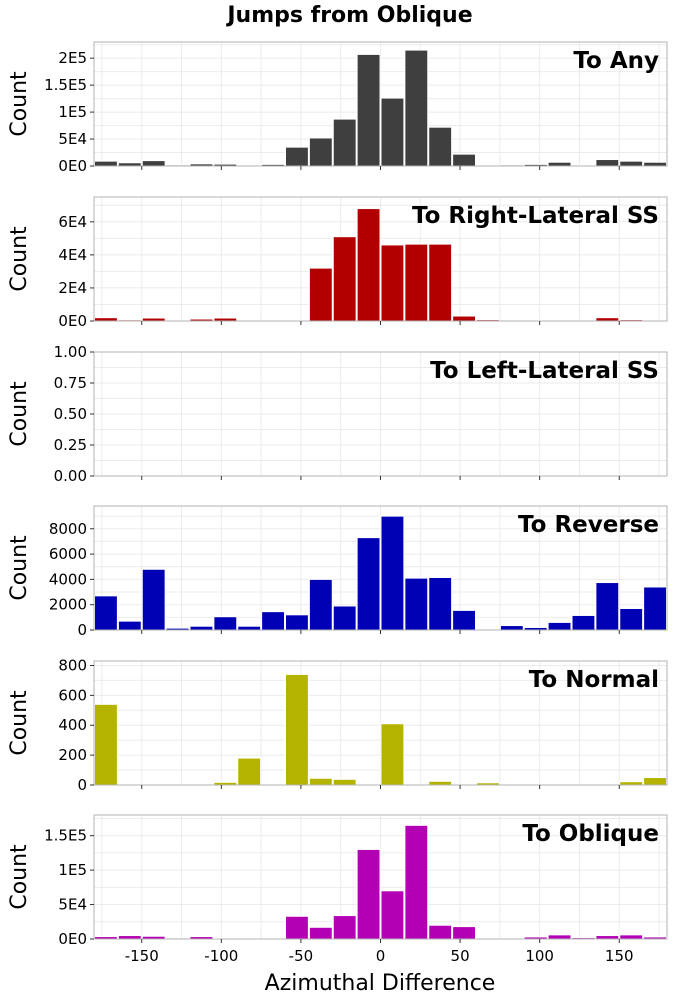 Image resolution: width=700 pixels, height=1004 pixels. Describe the element at coordinates (588, 525) in the screenshot. I see `panel-label: To Reverse` at that location.